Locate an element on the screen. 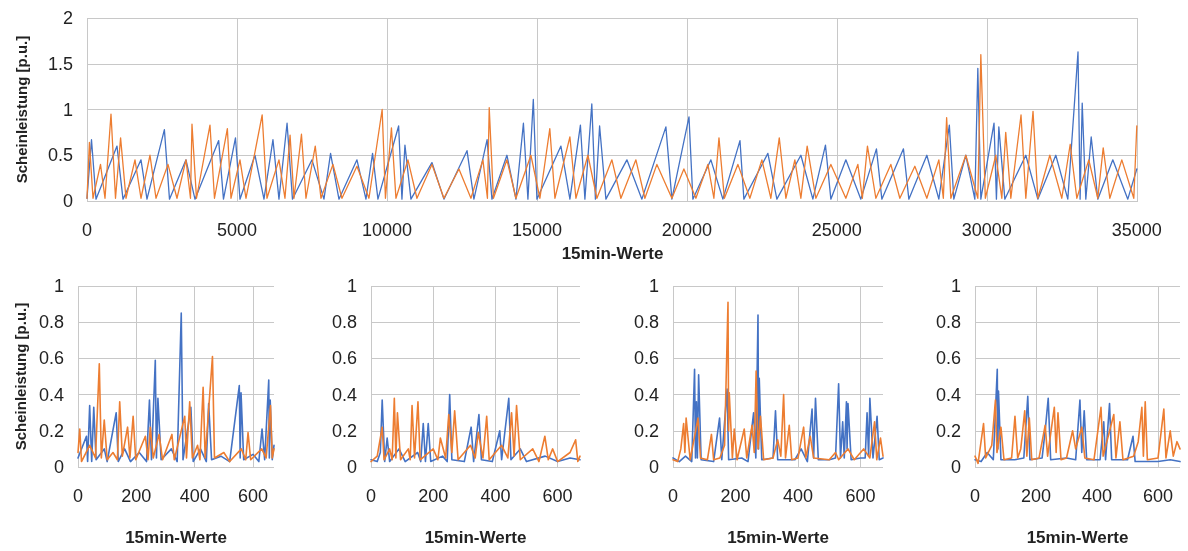  x-tick-label: 30000 is located at coordinates (986, 230).